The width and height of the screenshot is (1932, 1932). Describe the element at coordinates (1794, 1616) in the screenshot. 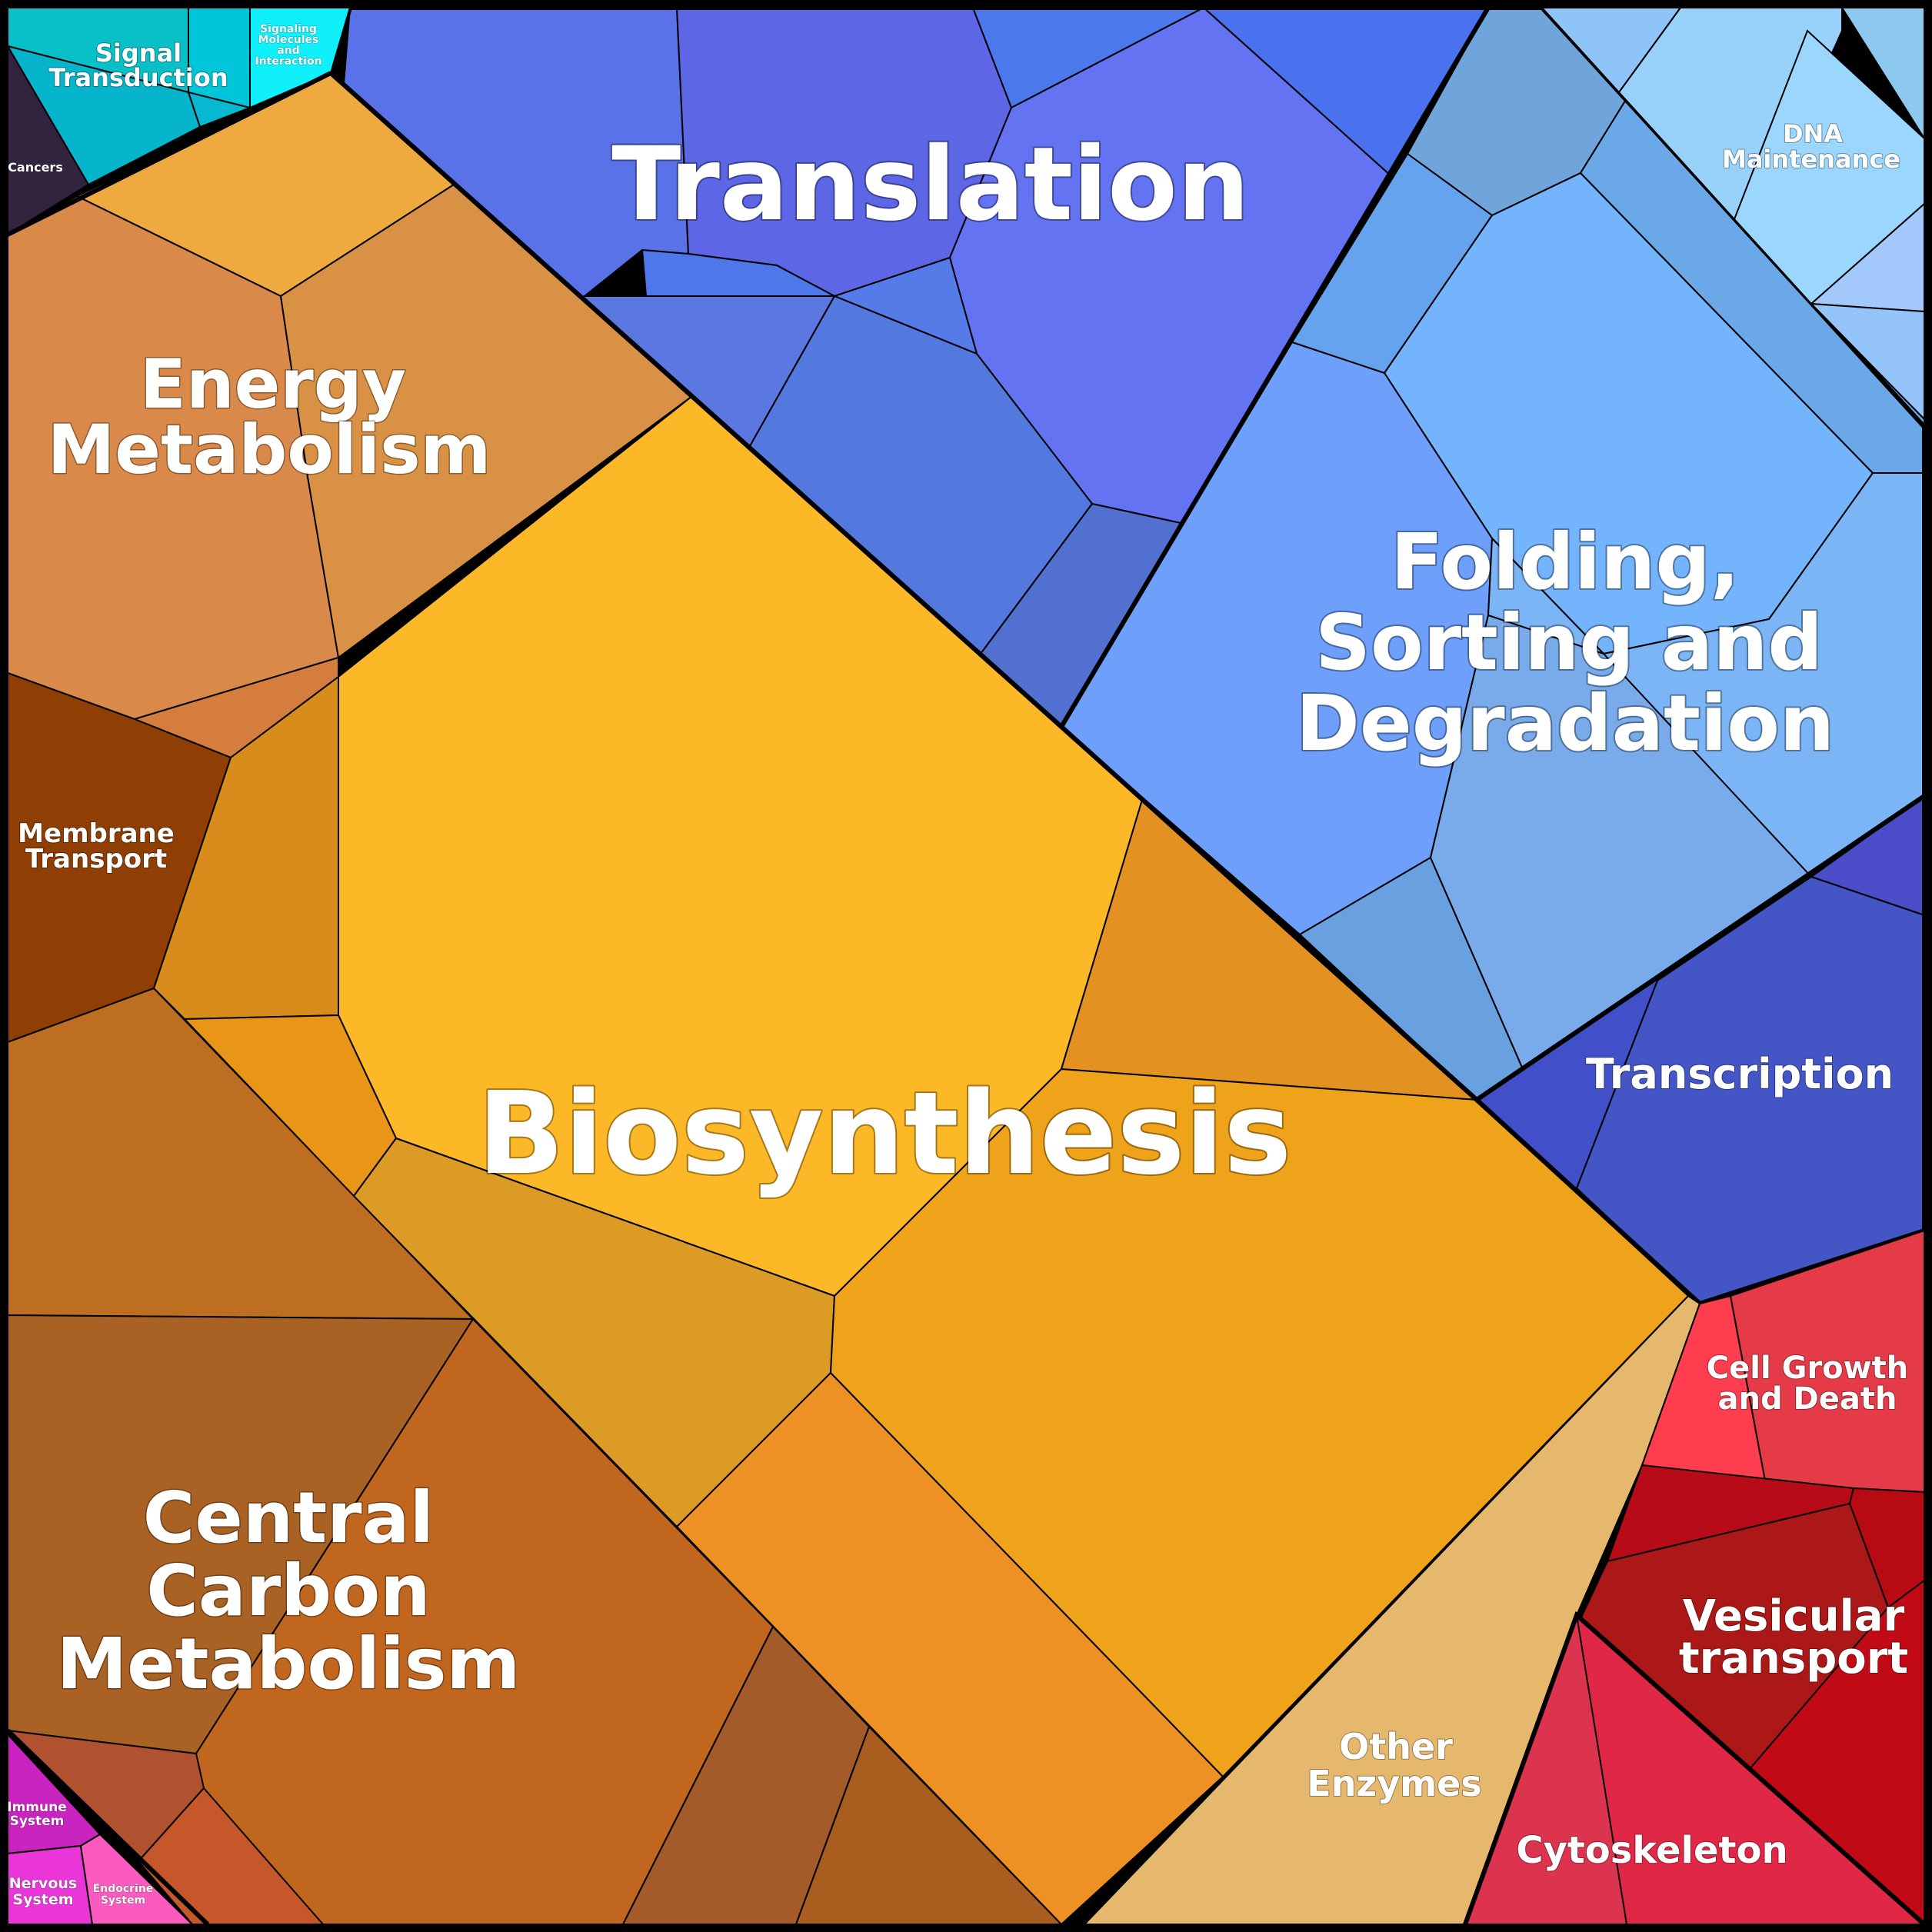

I see `label-vesicular-line1: Vesicular` at that location.